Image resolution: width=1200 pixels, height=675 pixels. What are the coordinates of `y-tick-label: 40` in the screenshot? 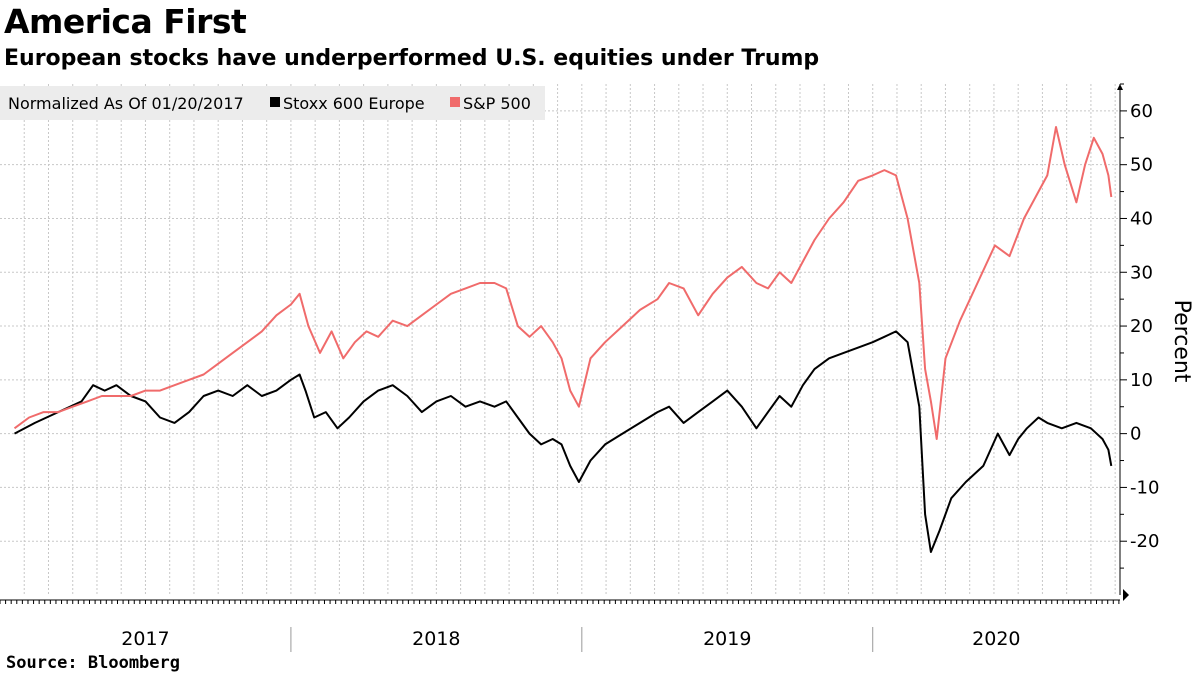 It's located at (1141, 218).